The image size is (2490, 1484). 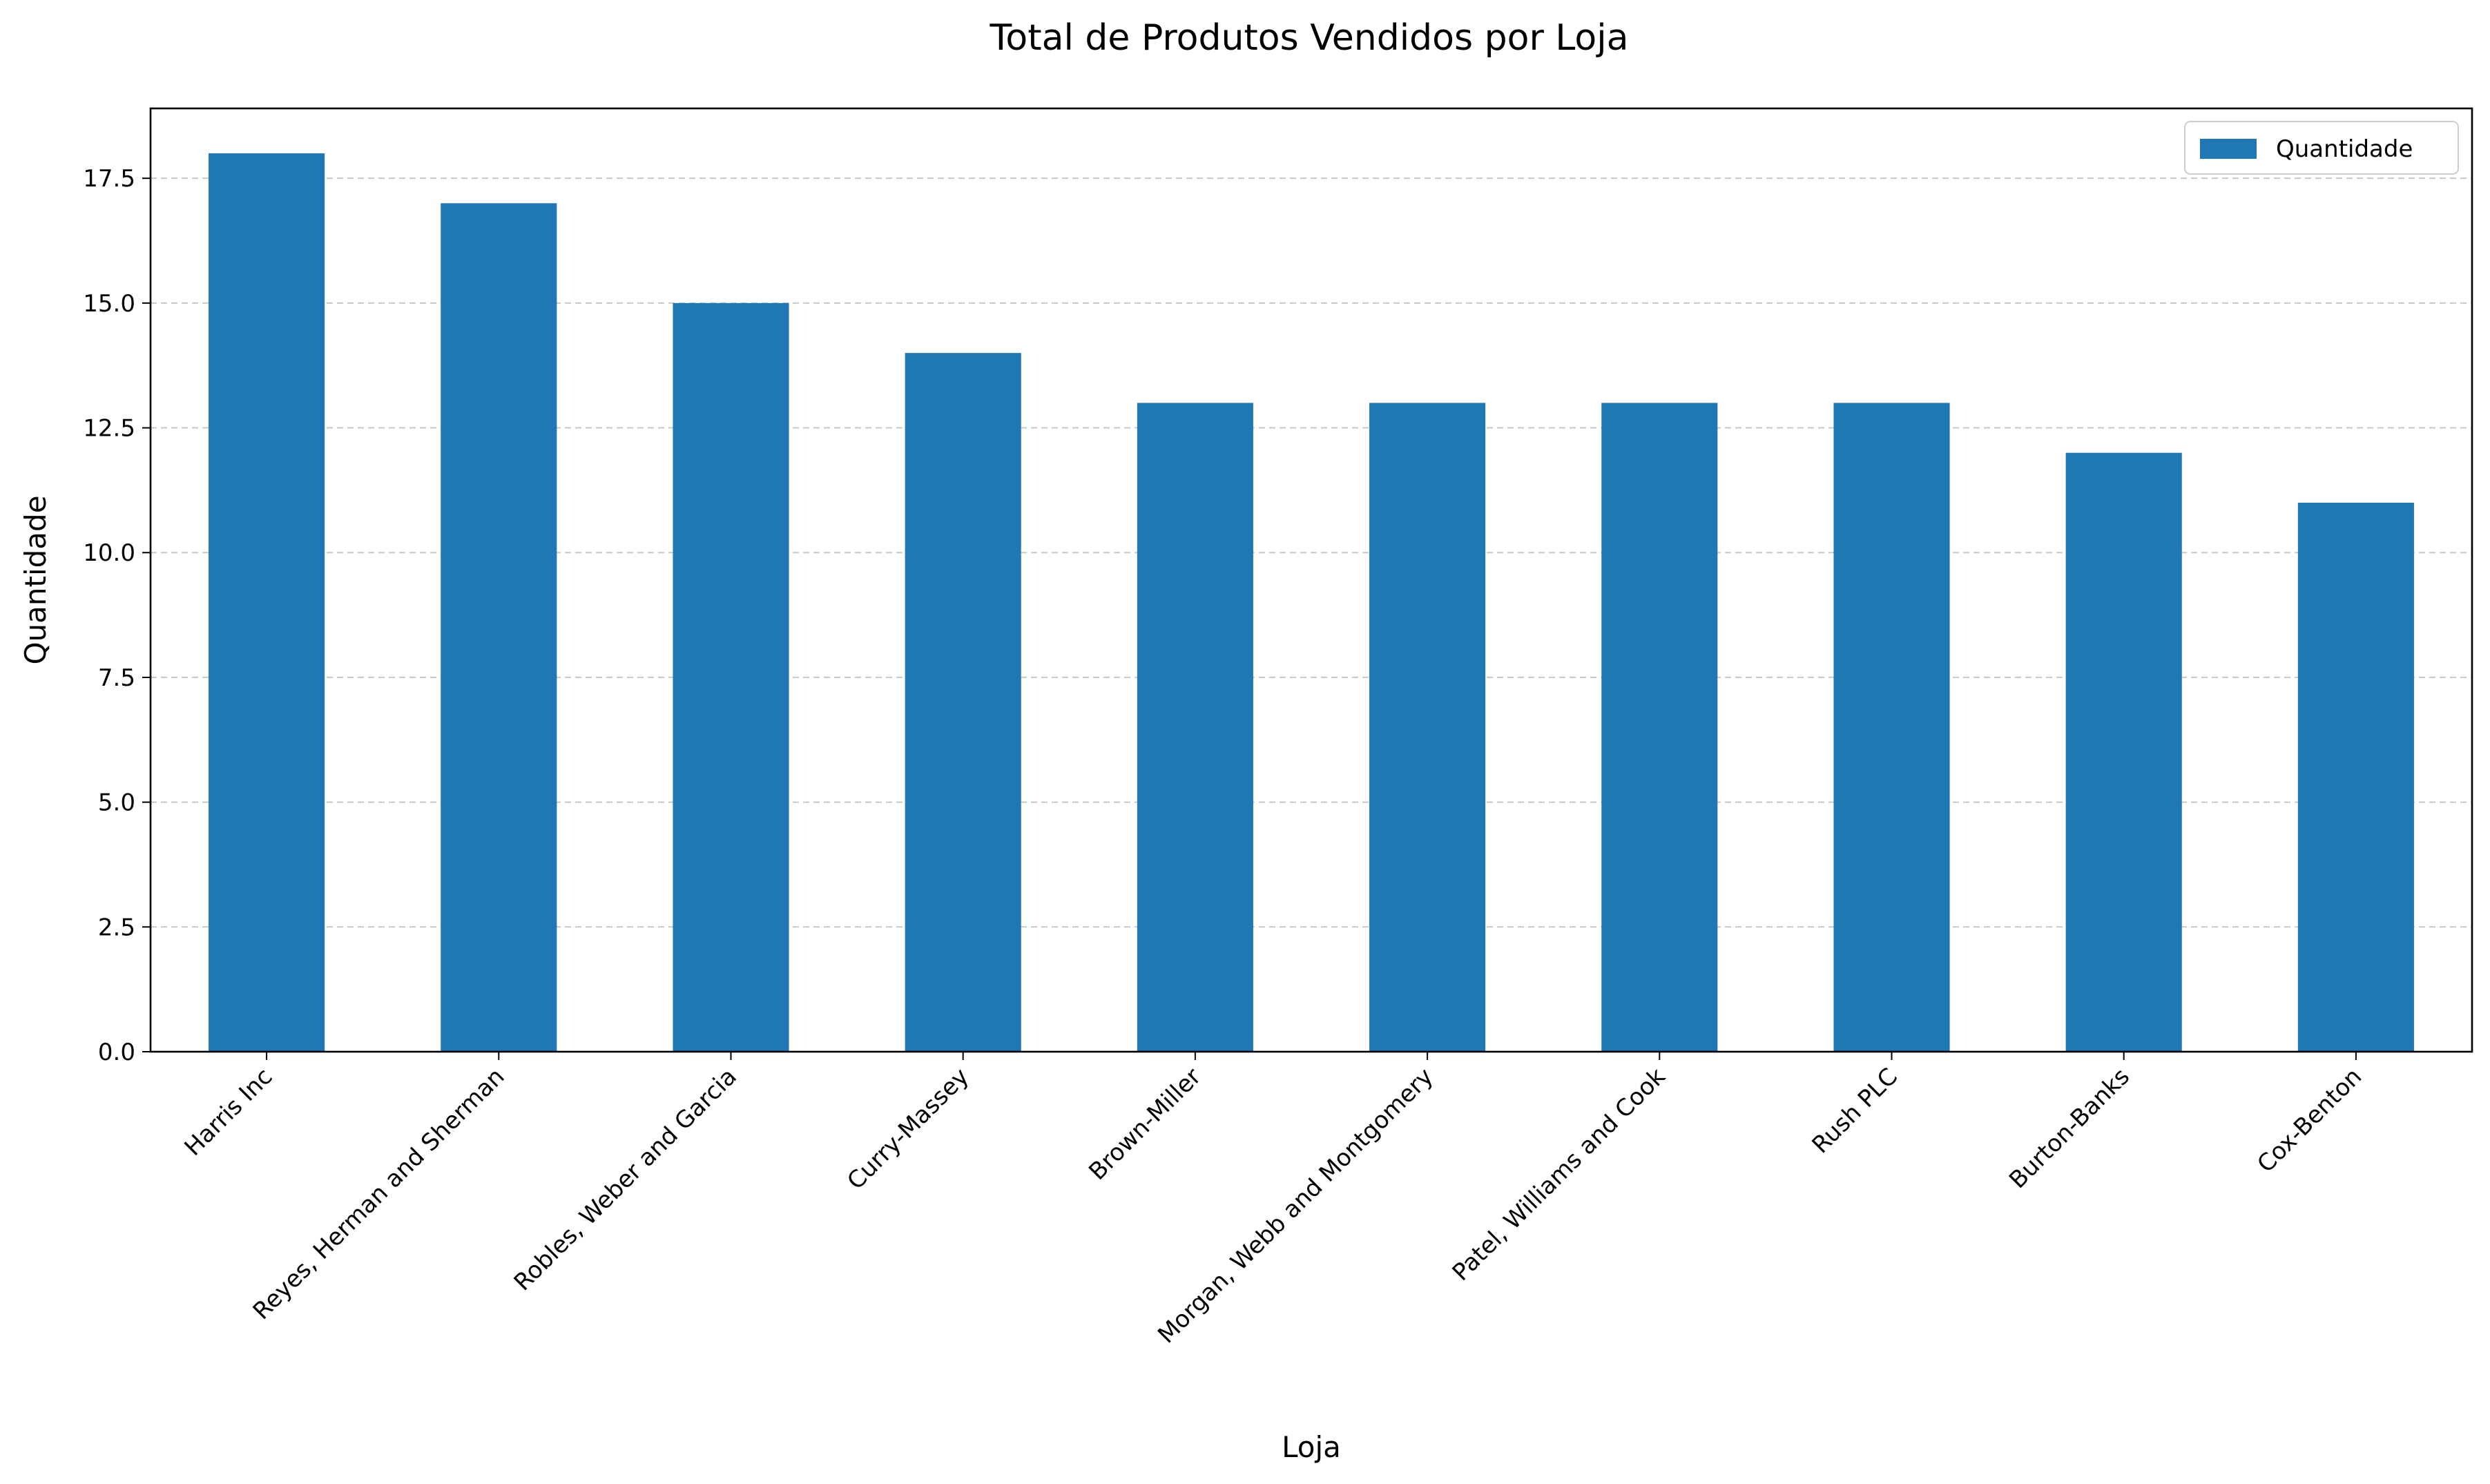 What do you see at coordinates (1559, 1175) in the screenshot?
I see `x-tick-label: Patel, Williams and Cook` at bounding box center [1559, 1175].